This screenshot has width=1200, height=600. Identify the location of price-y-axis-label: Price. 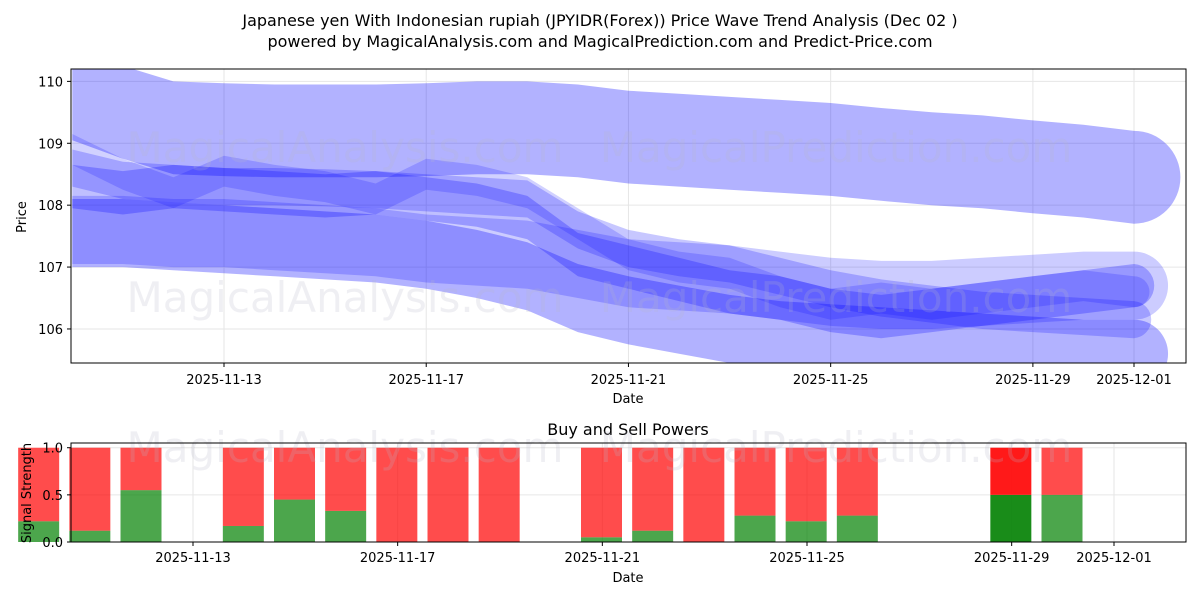
(22, 217).